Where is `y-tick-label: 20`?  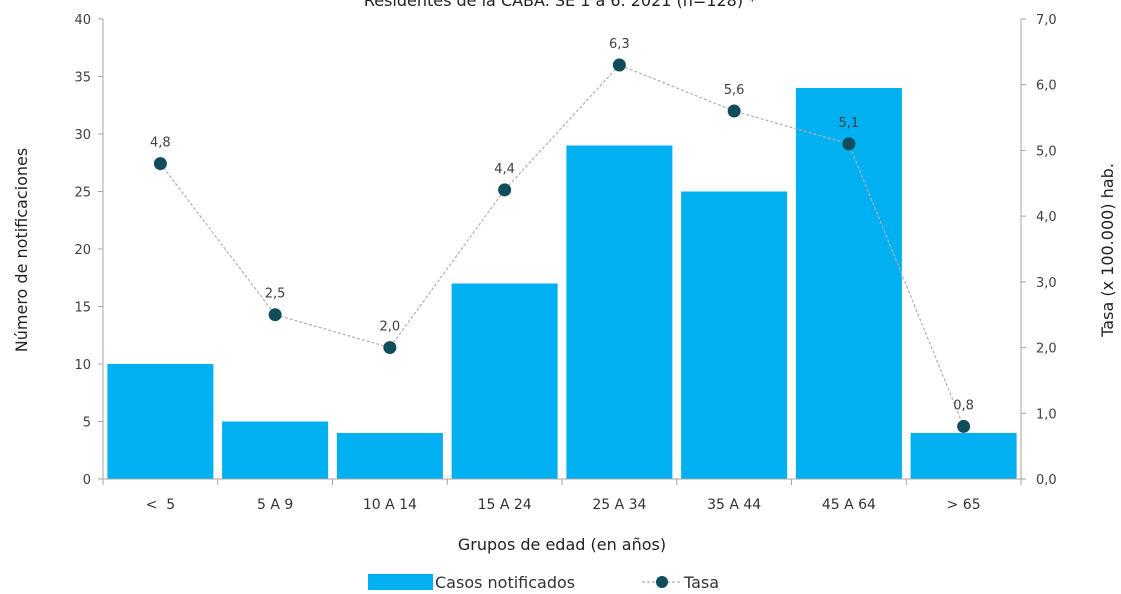
y-tick-label: 20 is located at coordinates (82, 250).